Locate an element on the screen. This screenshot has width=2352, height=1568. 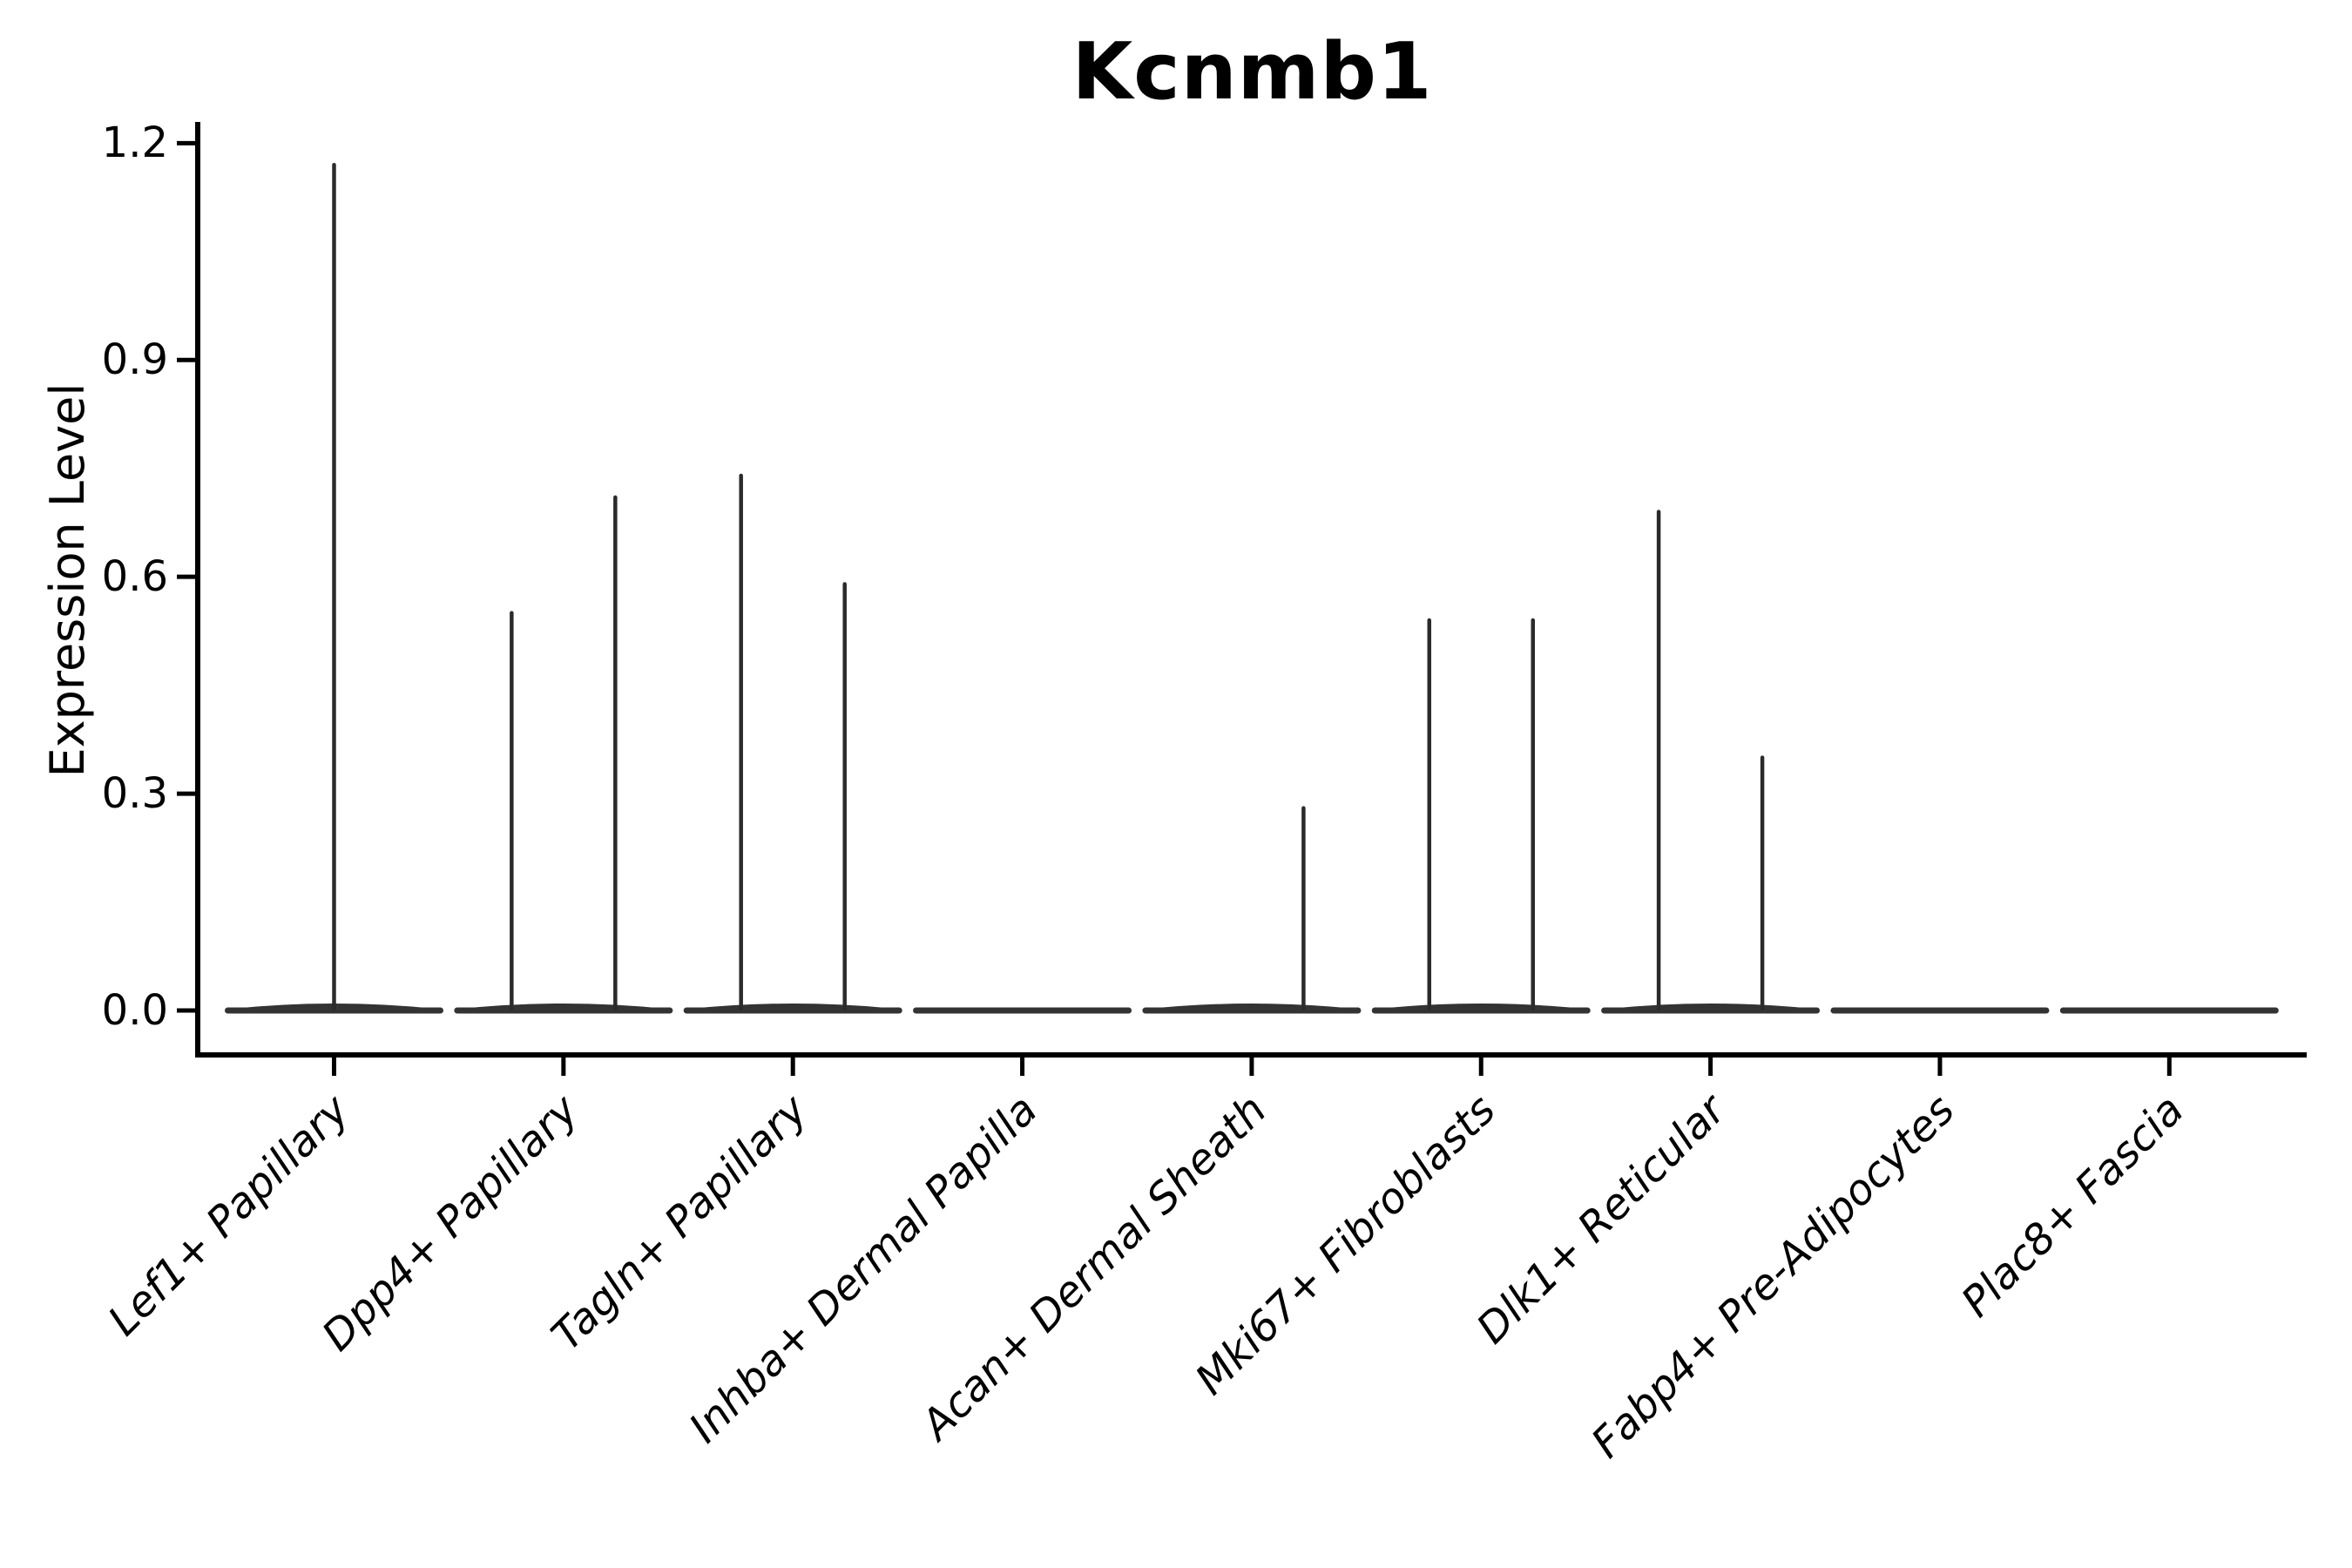
chart-title: Kcnmb1 is located at coordinates (1252, 72).